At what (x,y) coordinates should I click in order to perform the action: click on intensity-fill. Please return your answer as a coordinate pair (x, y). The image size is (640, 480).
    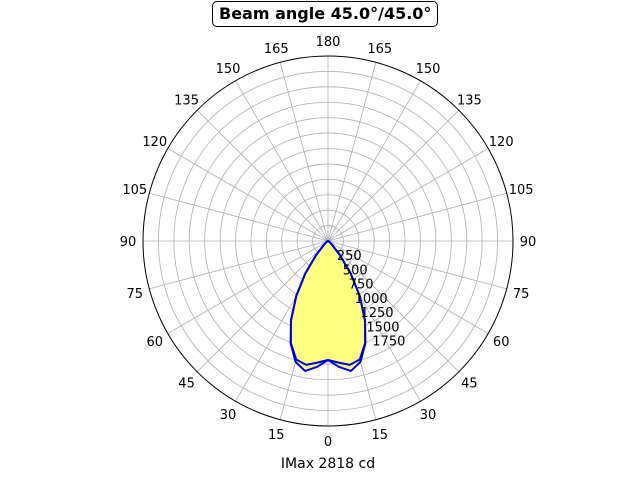
    Looking at the image, I should click on (328, 306).